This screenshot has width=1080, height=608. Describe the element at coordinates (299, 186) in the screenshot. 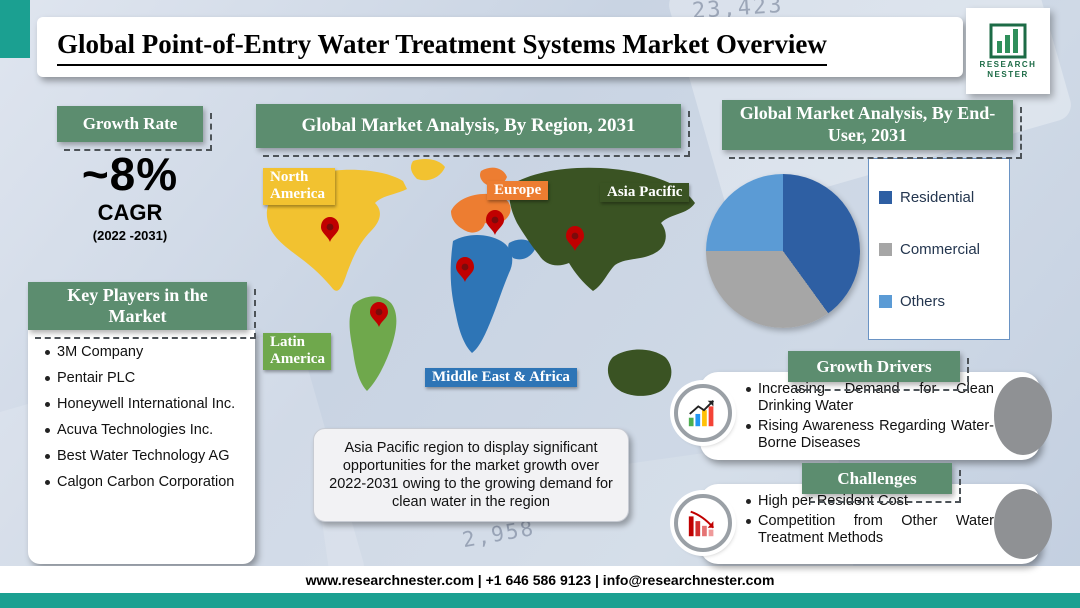

I see `region-label-north-america: North America` at that location.